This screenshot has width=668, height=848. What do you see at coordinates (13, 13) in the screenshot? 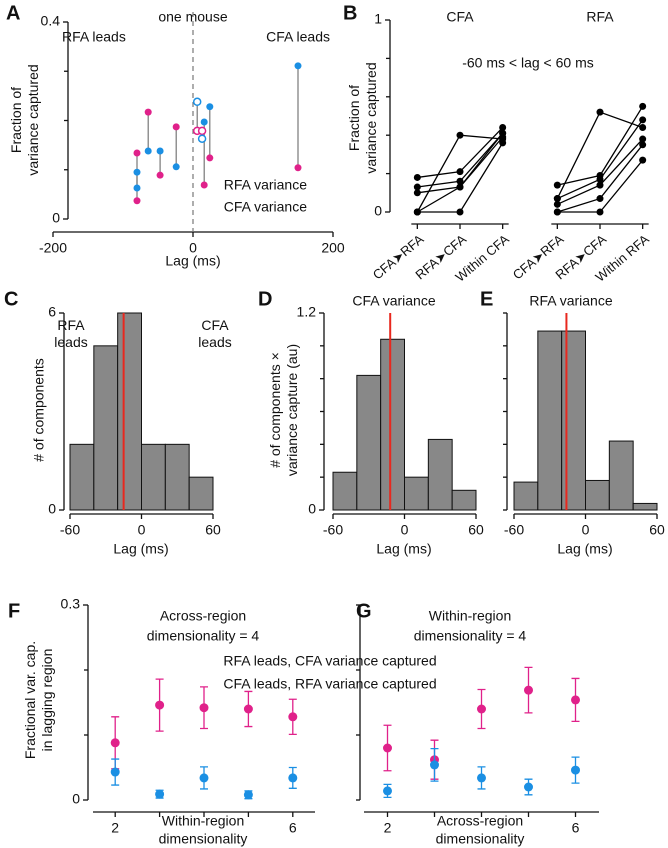
I see `panel-label: A` at bounding box center [13, 13].